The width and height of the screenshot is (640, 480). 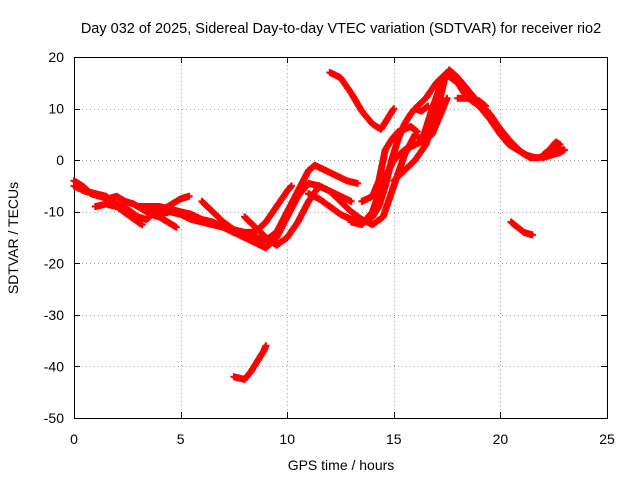 I want to click on x-tick-label: 5, so click(x=181, y=439).